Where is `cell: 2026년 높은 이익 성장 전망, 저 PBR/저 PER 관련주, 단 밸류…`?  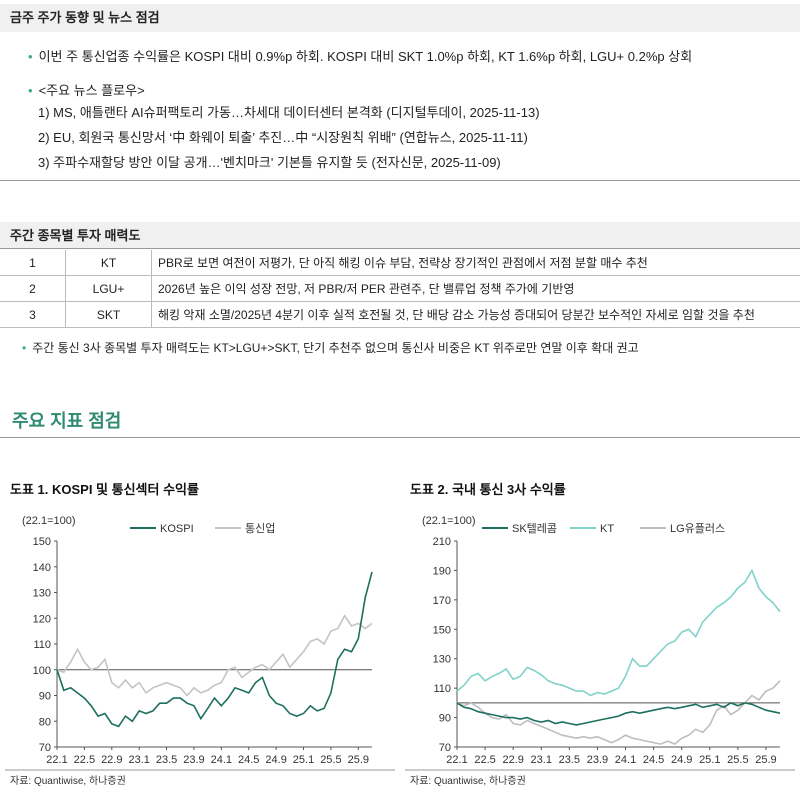
cell: 2026년 높은 이익 성장 전망, 저 PBR/저 PER 관련주, 단 밸류… is located at coordinates (475, 288).